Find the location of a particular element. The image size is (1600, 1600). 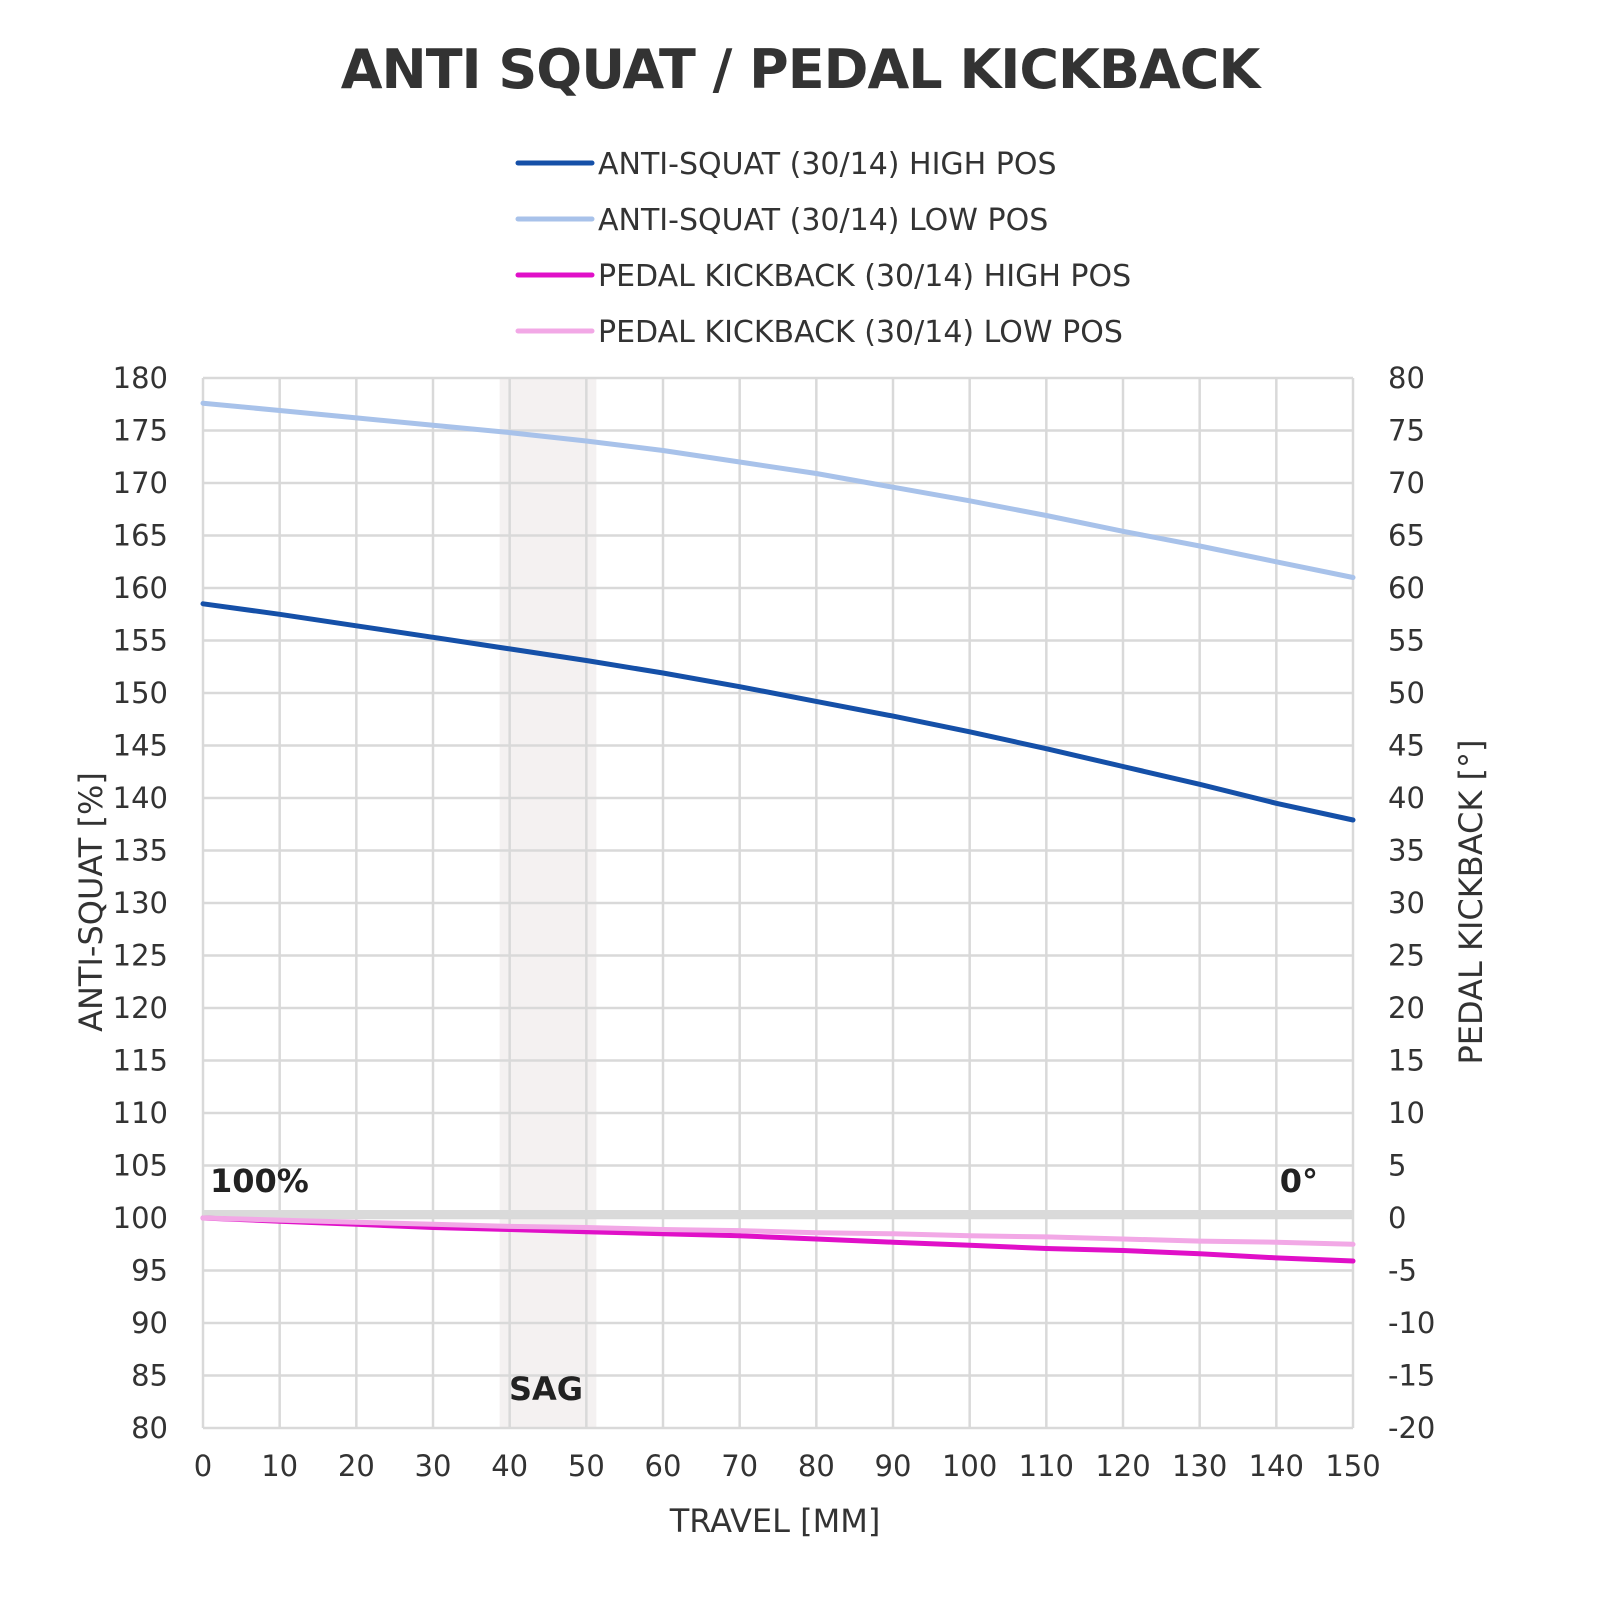

x-tick-label: 90 is located at coordinates (893, 1466).